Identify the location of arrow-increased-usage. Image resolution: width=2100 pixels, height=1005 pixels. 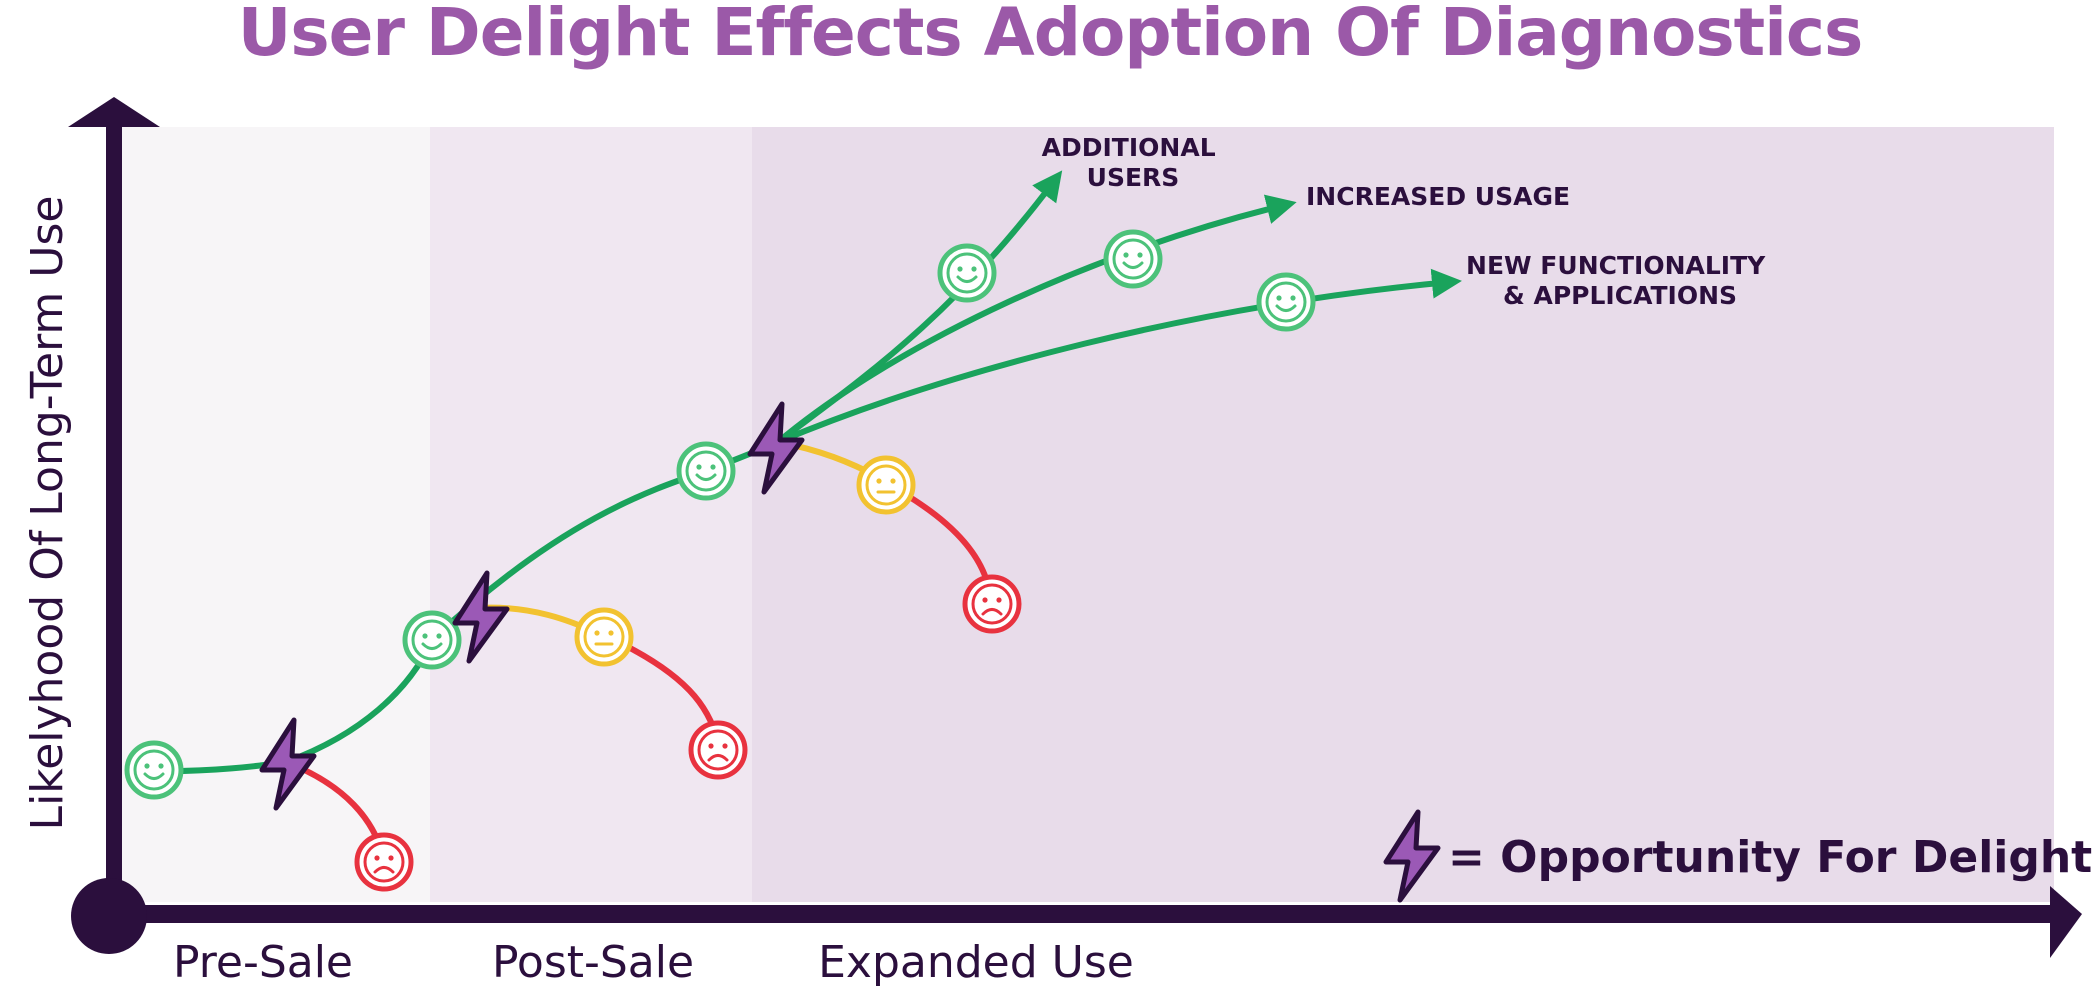
(1036, 319).